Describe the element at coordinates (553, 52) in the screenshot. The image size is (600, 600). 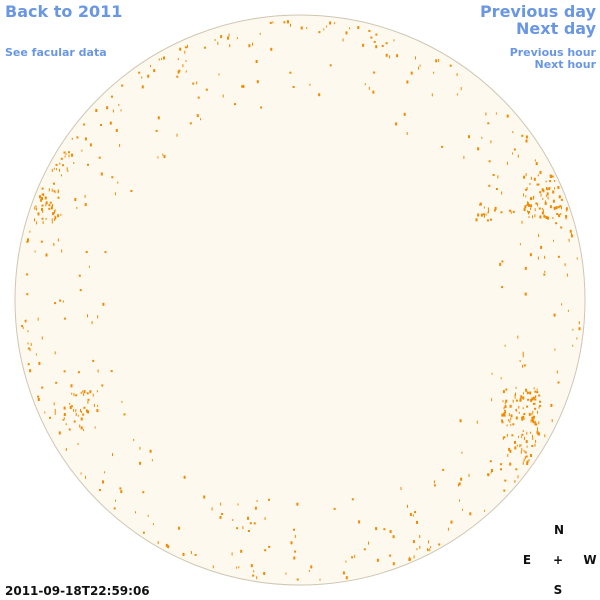
I see `previous-hour-link: Previous hour` at that location.